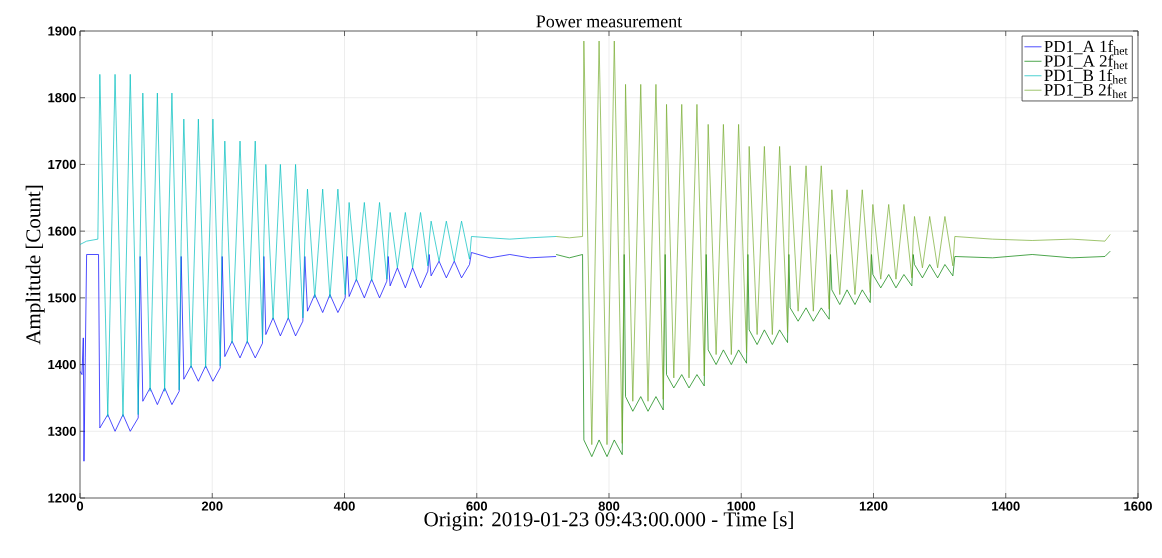 This screenshot has width=1162, height=558. Describe the element at coordinates (1085, 91) in the screenshot. I see `legend-label: PD1_B 2f$_{het}$` at that location.